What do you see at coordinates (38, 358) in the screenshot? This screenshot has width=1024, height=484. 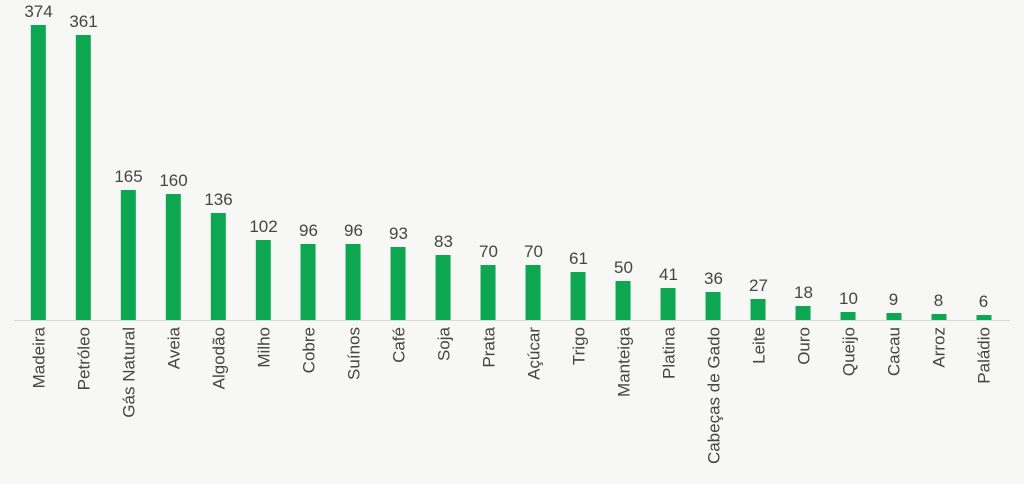 I see `category-label: Madeira` at bounding box center [38, 358].